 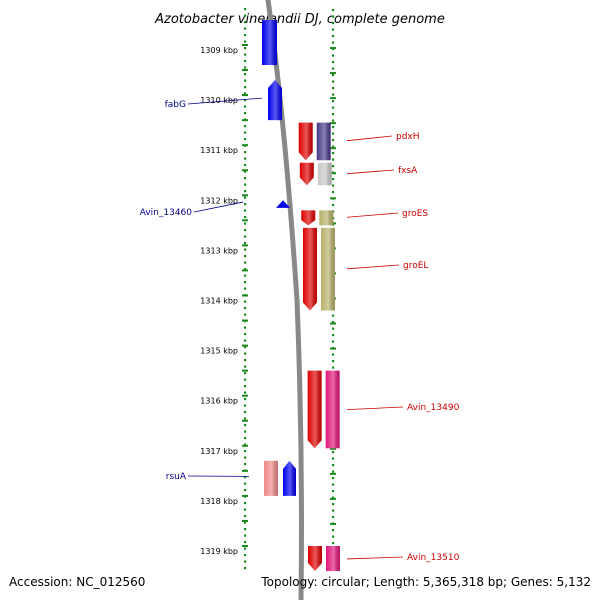 I want to click on ruler-tick-label: 1319 kbp, so click(x=219, y=551).